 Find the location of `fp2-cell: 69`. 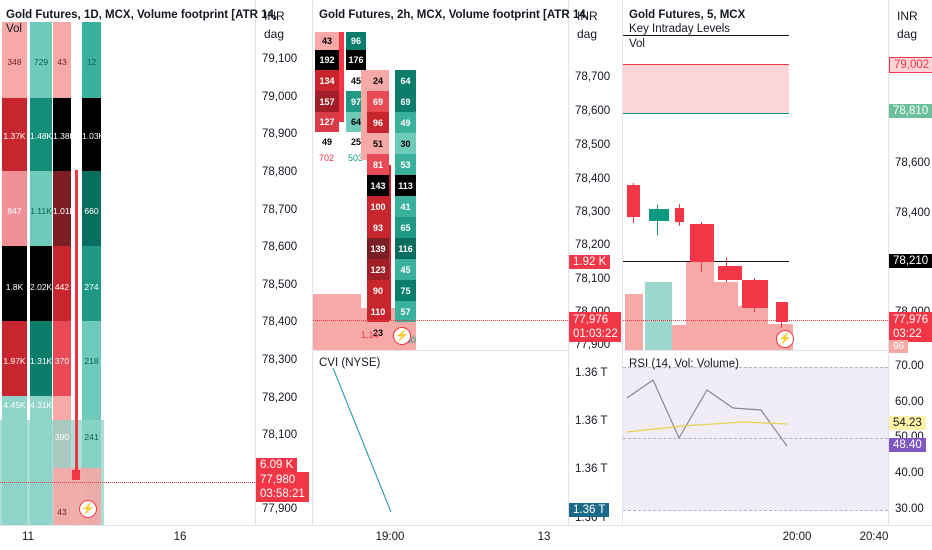

fp2-cell: 69 is located at coordinates (405, 101).